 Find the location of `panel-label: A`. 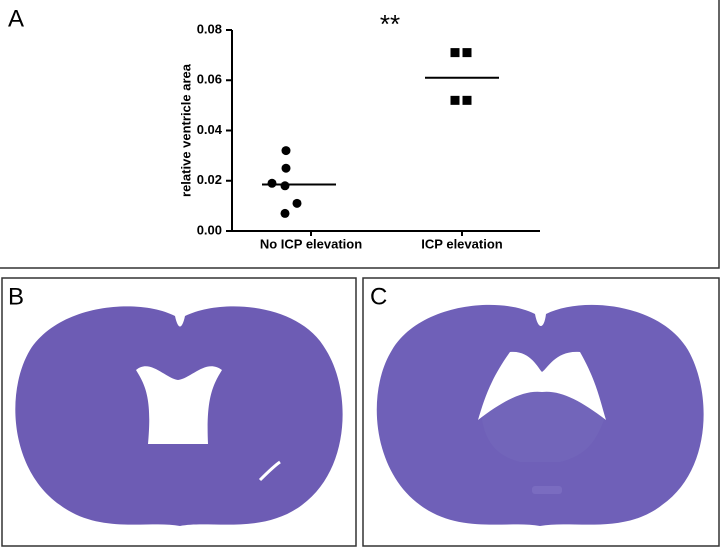

panel-label: A is located at coordinates (16, 18).